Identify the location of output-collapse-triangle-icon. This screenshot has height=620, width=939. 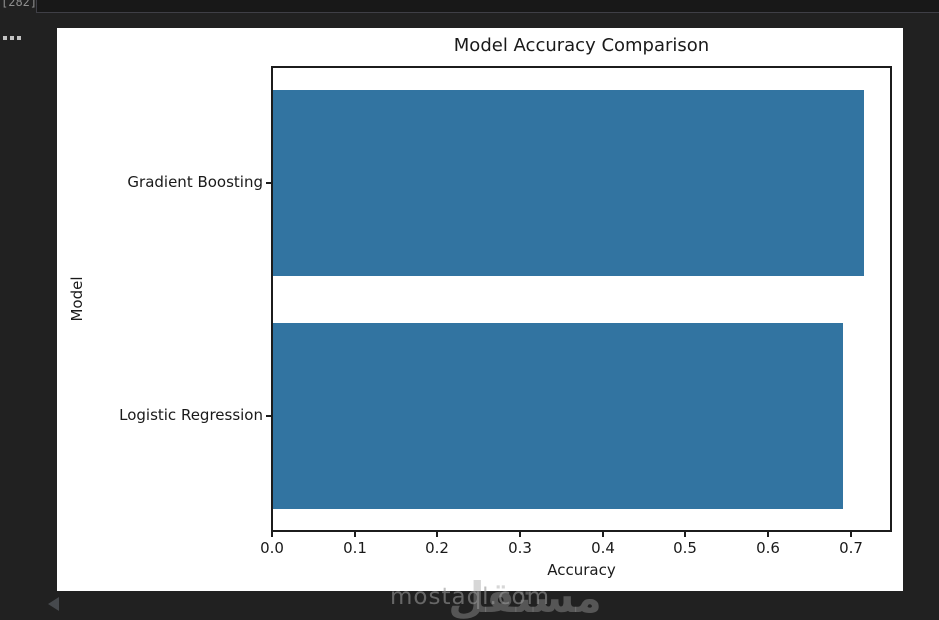
(53, 604).